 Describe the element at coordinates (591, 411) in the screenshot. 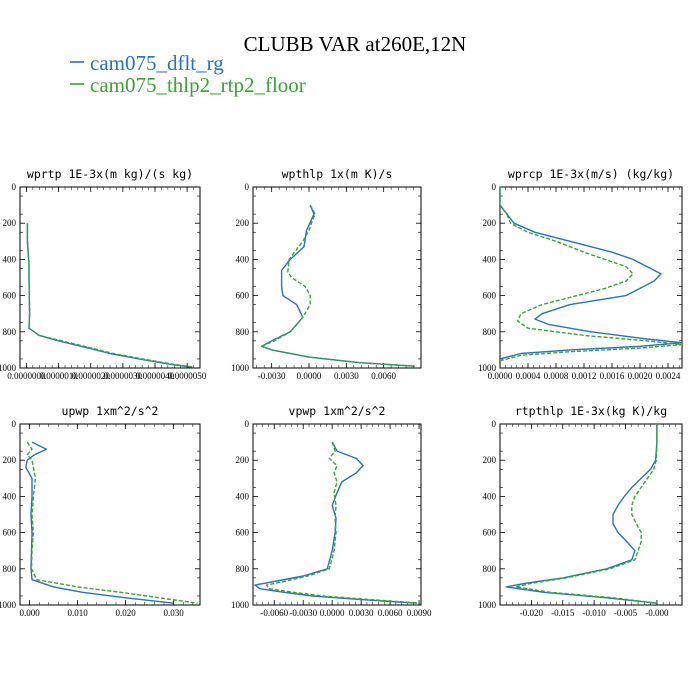

I see `panel-title: rtpthlp 1E-3x(kg K)/kg` at that location.